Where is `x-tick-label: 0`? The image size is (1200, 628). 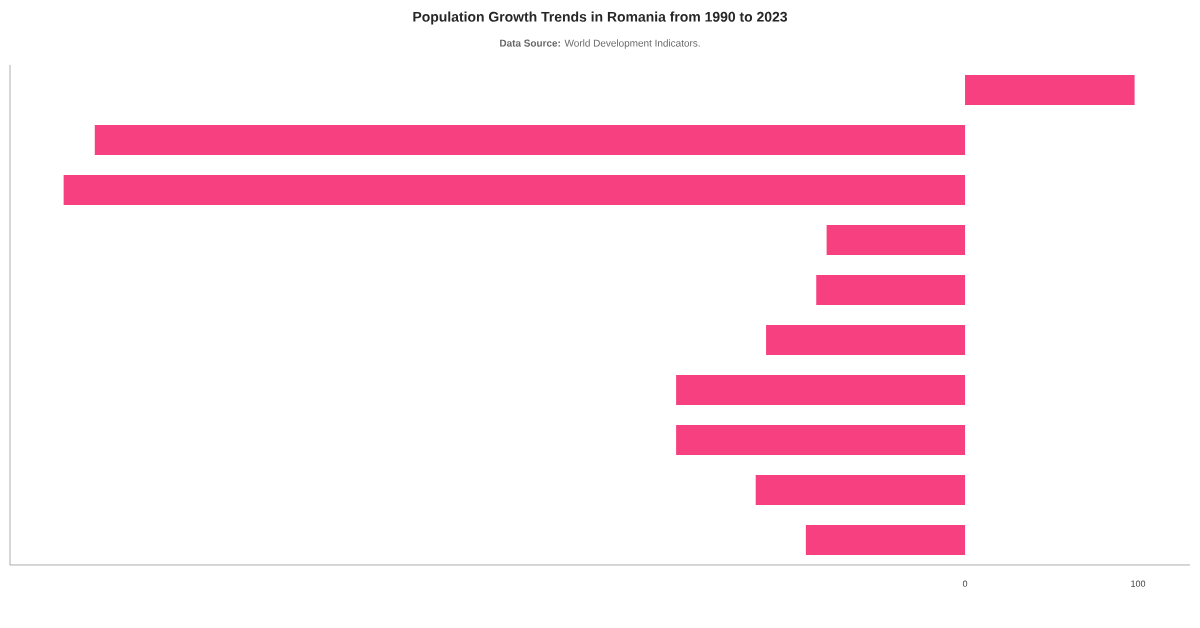
x-tick-label: 0 is located at coordinates (965, 583).